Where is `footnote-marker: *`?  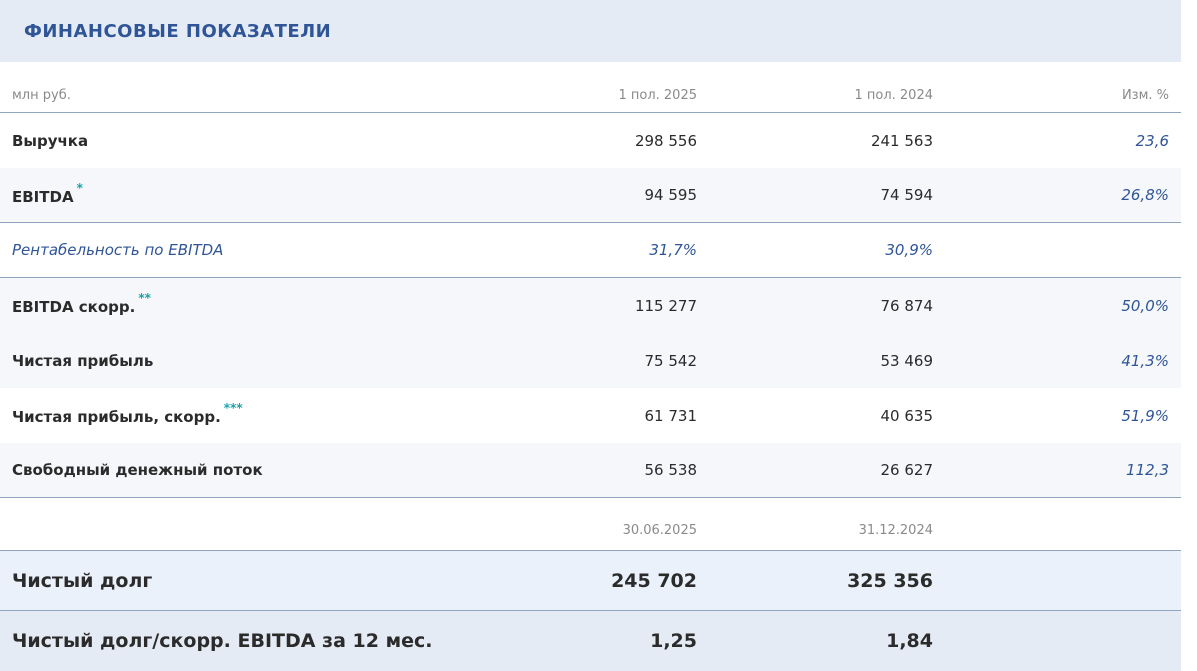
footnote-marker: * is located at coordinates (79, 187).